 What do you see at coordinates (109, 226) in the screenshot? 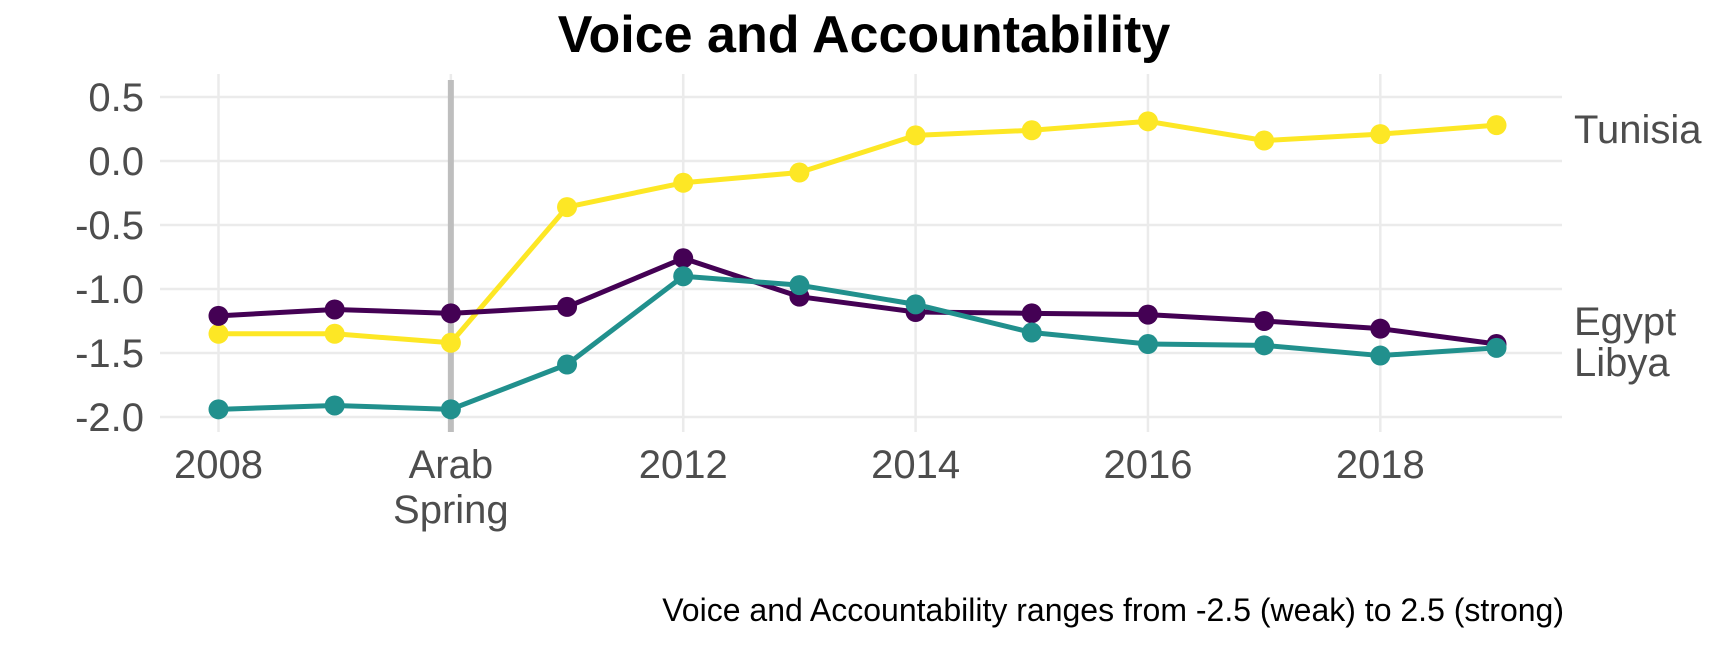
I see `y-tick-label: -0.5` at bounding box center [109, 226].